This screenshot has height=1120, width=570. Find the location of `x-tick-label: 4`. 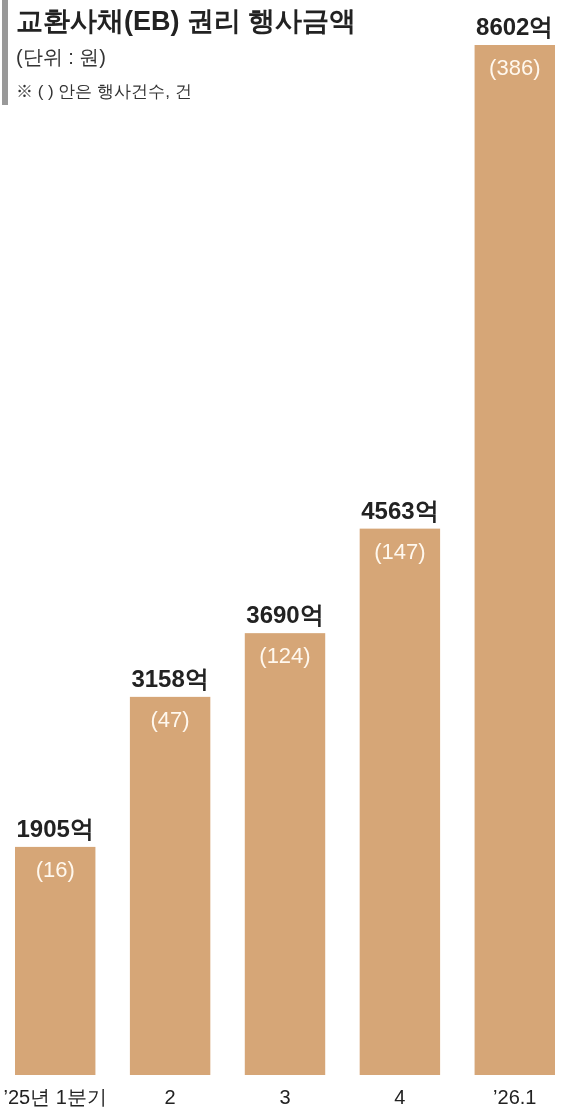

x-tick-label: 4 is located at coordinates (400, 1097).